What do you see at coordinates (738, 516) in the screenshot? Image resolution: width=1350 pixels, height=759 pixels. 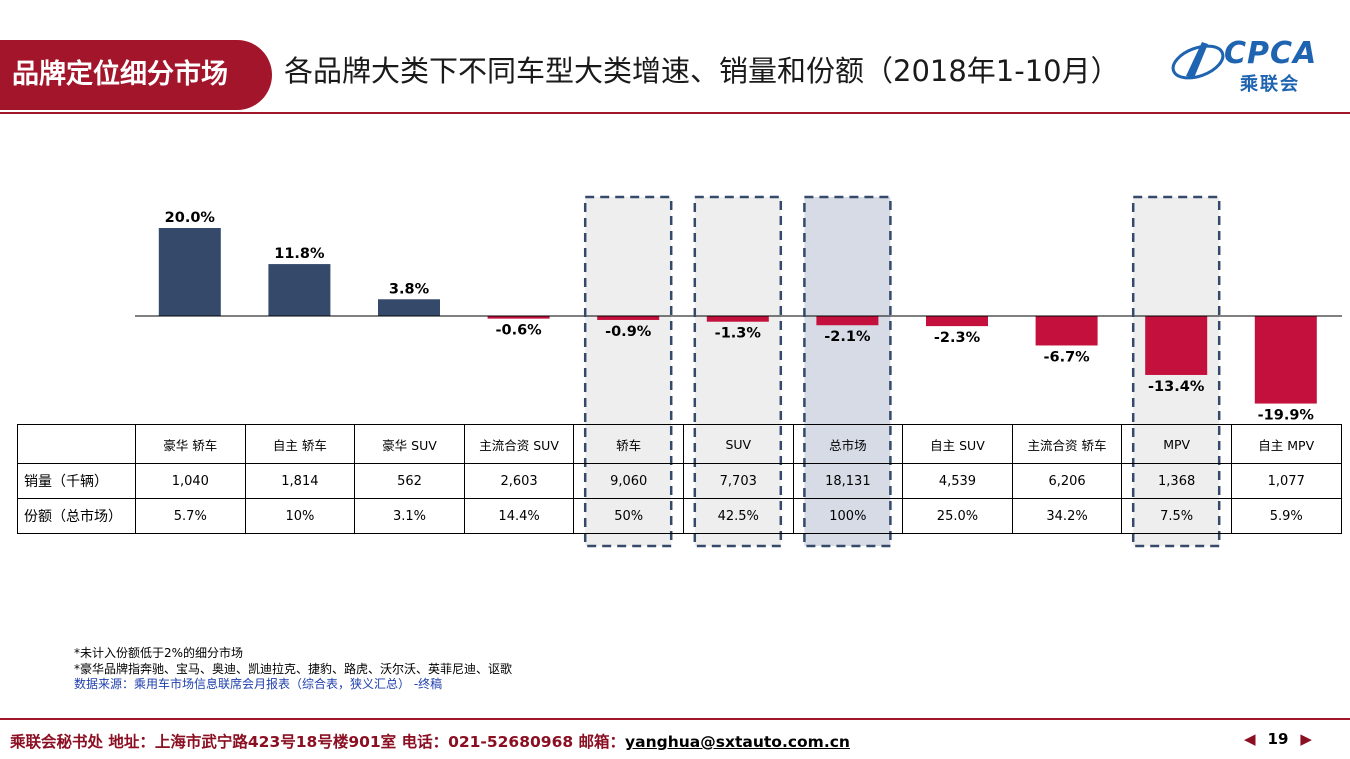 I see `table-cell: 42.5%` at bounding box center [738, 516].